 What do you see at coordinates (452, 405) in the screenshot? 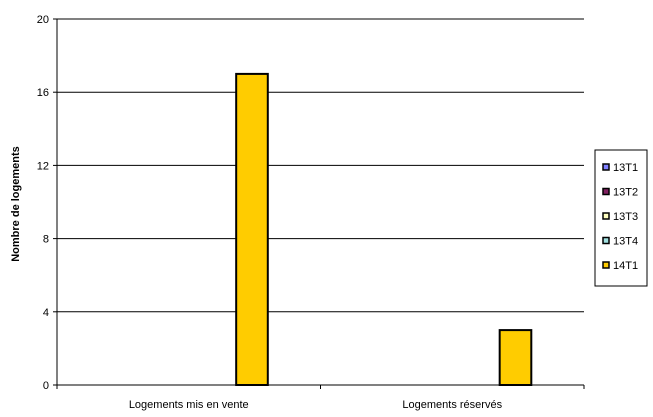
I see `x-category-label: Logements réservés` at bounding box center [452, 405].